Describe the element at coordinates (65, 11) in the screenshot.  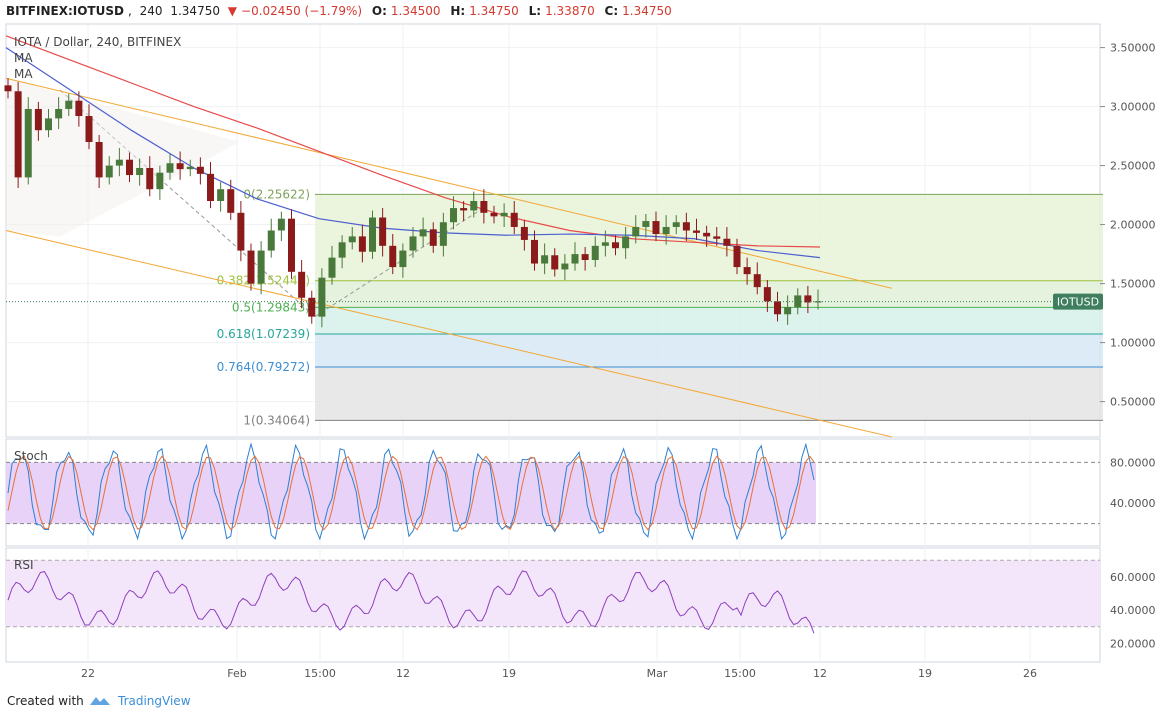
I see `symbol-label: BITFINEX:IOTUSD` at that location.